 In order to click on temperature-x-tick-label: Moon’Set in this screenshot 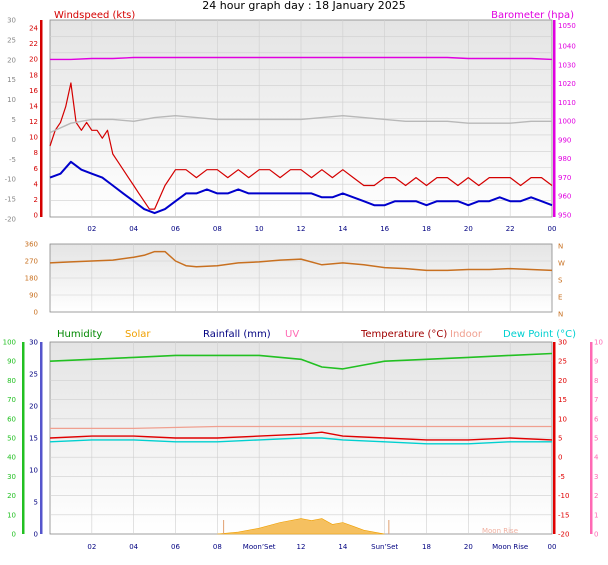, I will do `click(259, 547)`.